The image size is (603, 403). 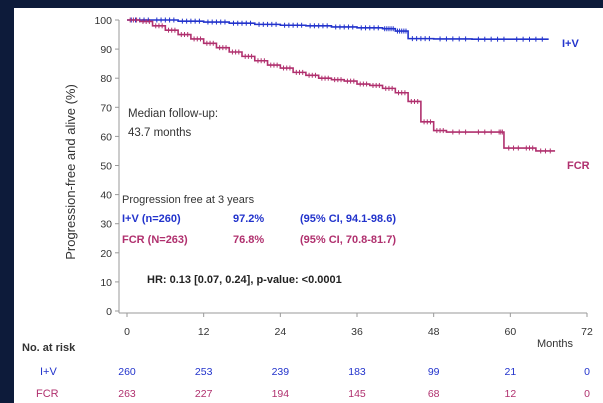 What do you see at coordinates (510, 332) in the screenshot?
I see `x-tick-label: 60` at bounding box center [510, 332].